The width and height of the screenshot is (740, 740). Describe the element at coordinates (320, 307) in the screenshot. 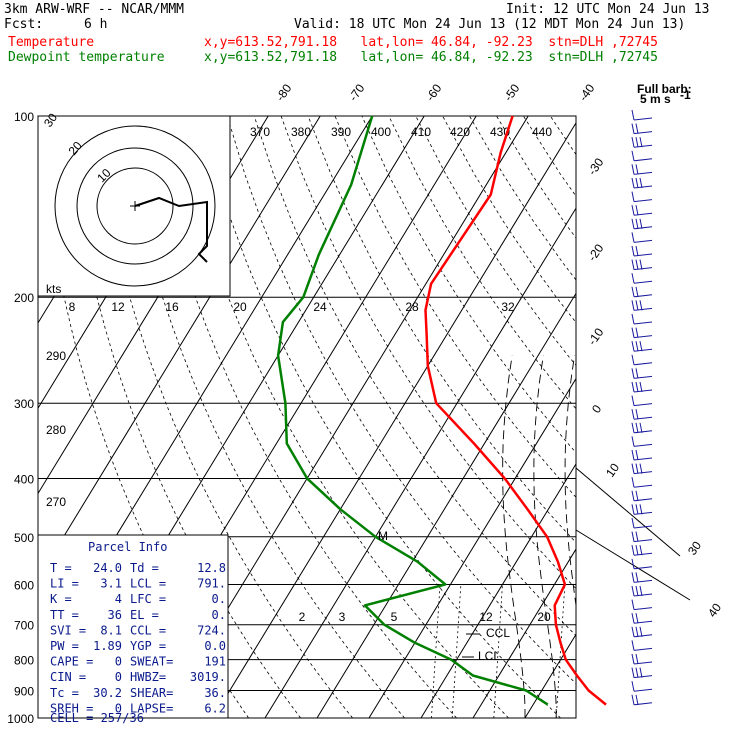

I see `speed-scale-label: 24` at that location.